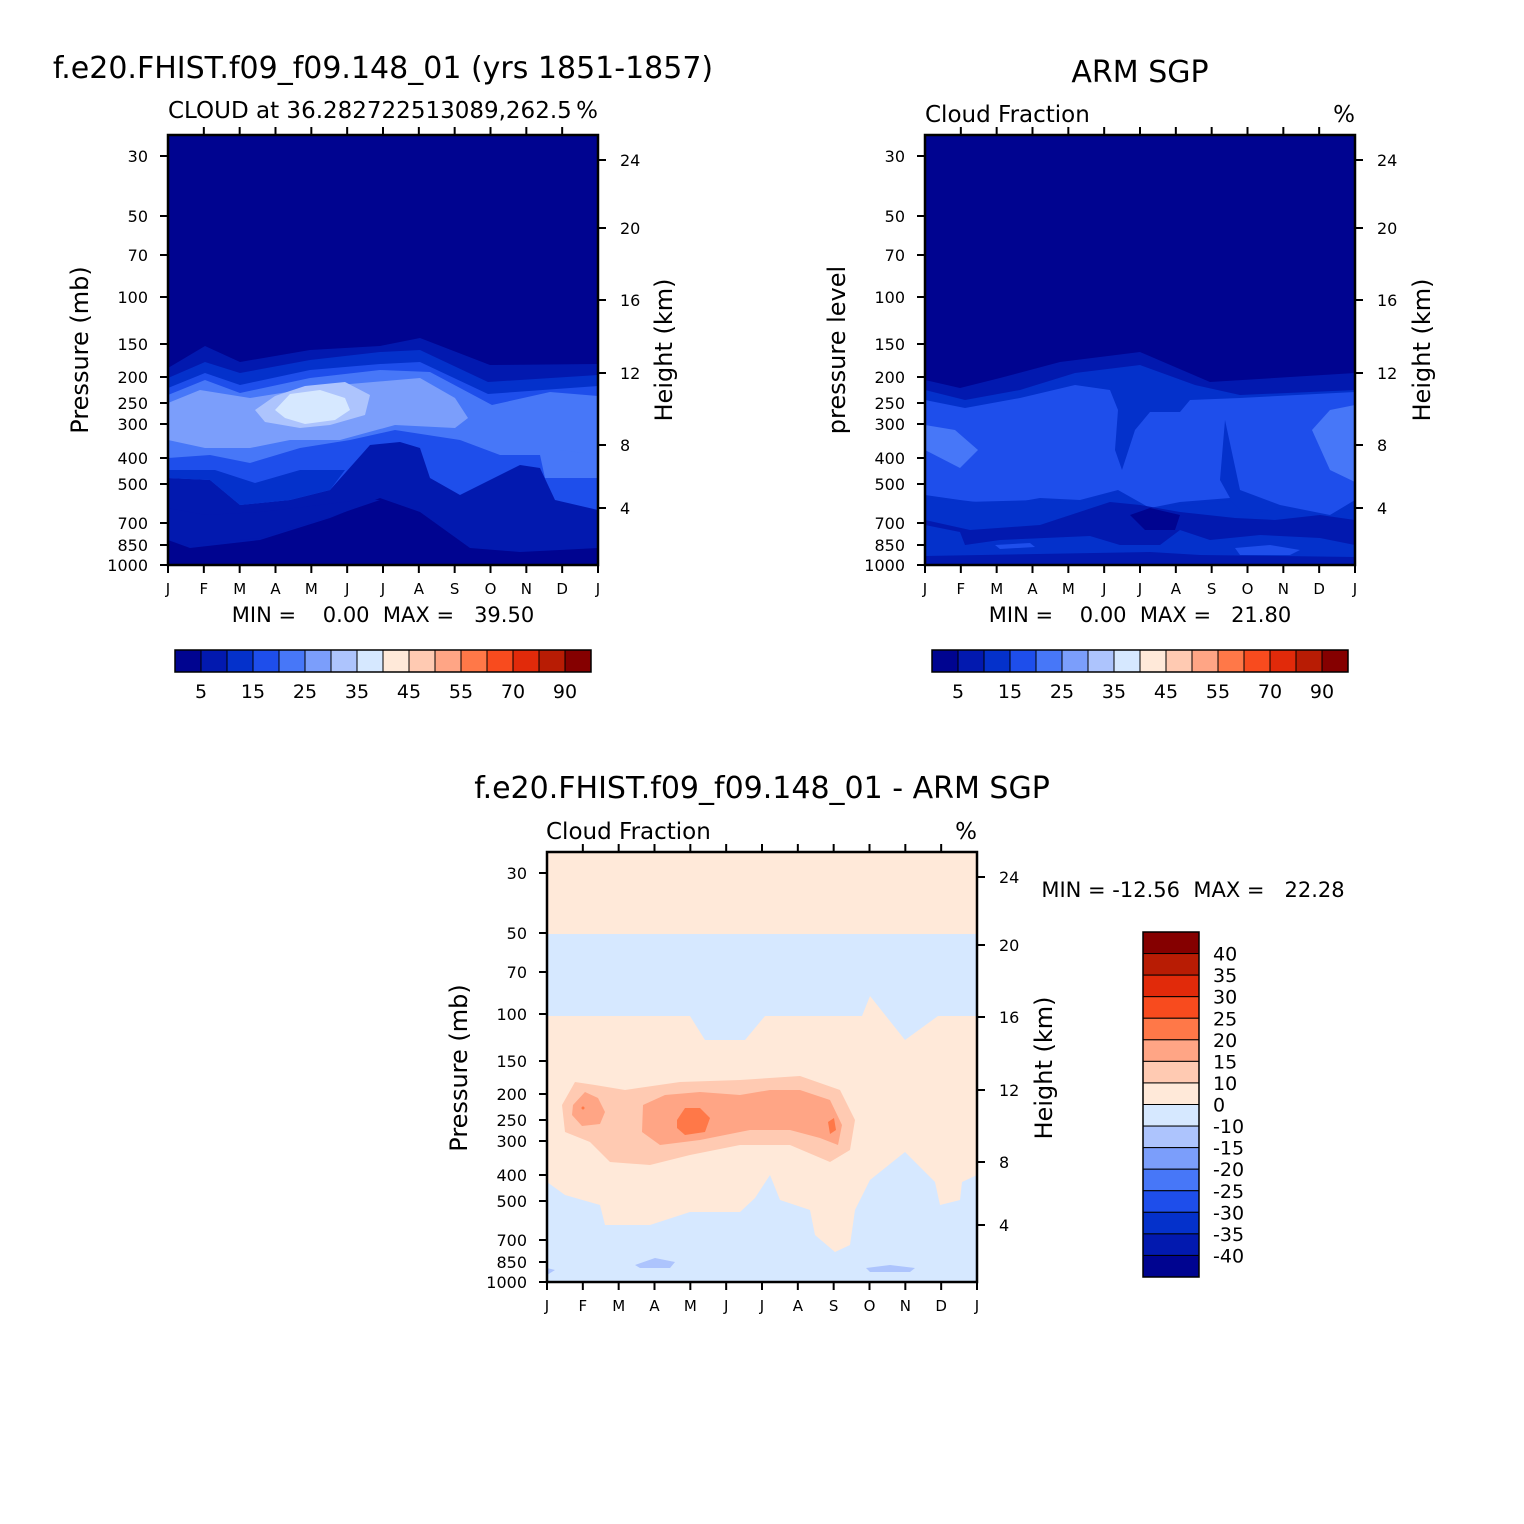  Describe the element at coordinates (1009, 1017) in the screenshot. I see `panel-diff-ytick-right-label: 16` at that location.